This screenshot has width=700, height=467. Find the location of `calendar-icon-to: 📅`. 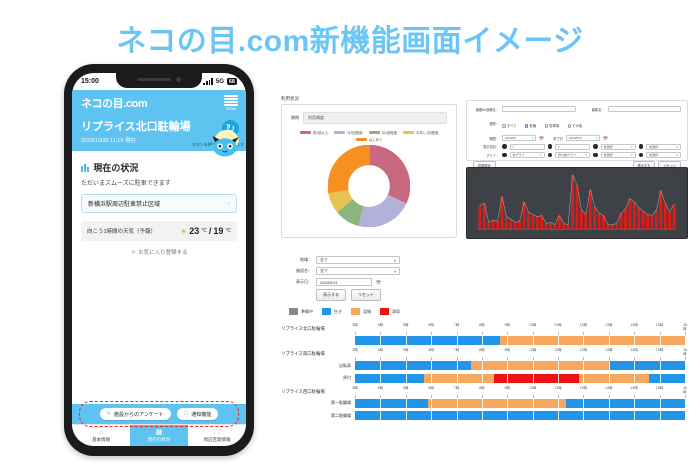

calendar-icon-to: 📅 is located at coordinates (605, 138).